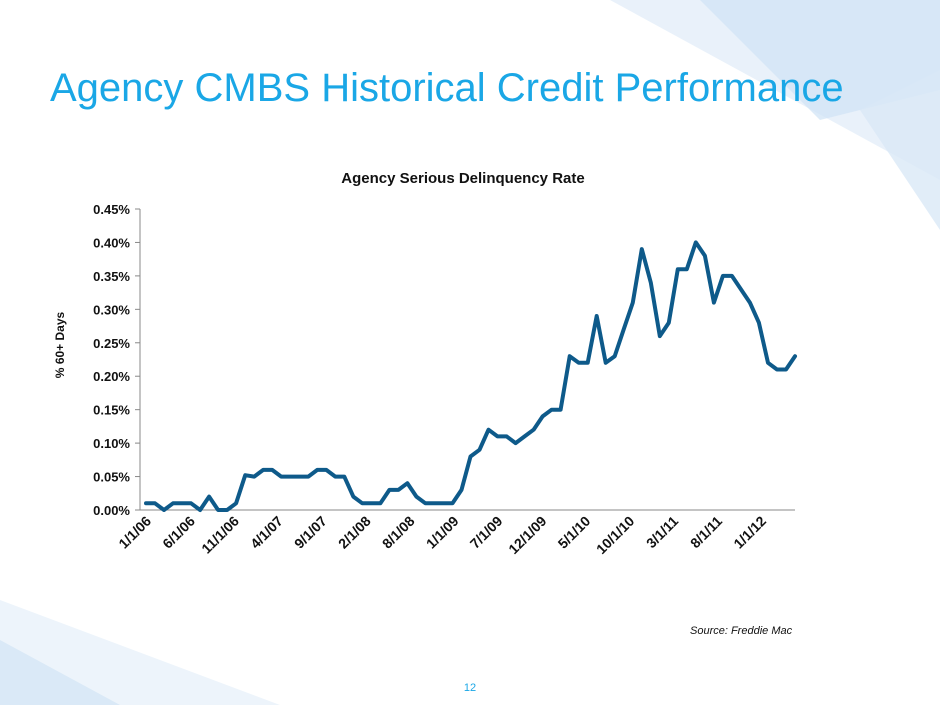  What do you see at coordinates (662, 532) in the screenshot?
I see `x-tick-label: 3/1/11` at bounding box center [662, 532].